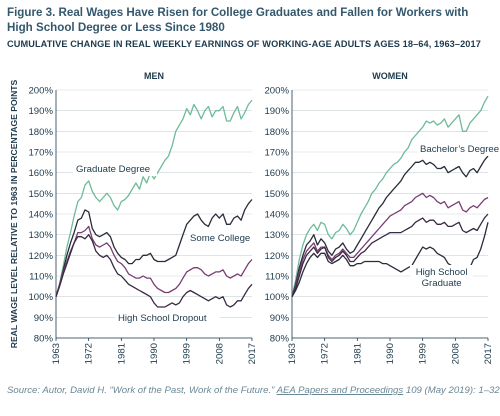  I want to click on women-x-tick-label: 1981, so click(357, 353).